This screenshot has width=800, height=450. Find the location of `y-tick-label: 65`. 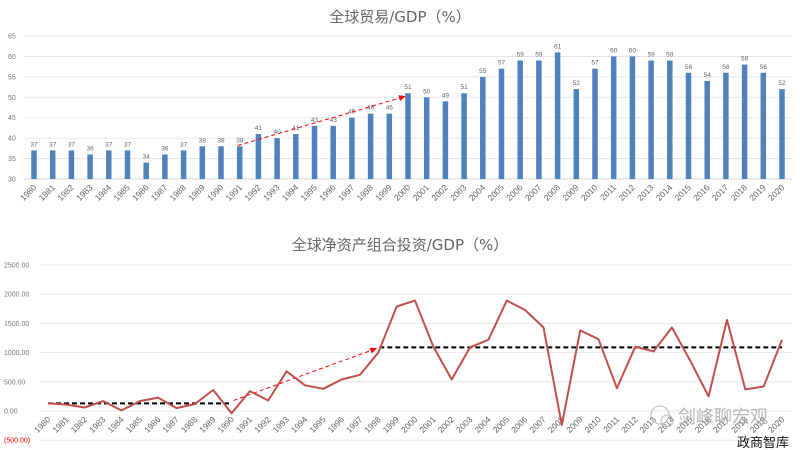

y-tick-label: 65 is located at coordinates (12, 37).